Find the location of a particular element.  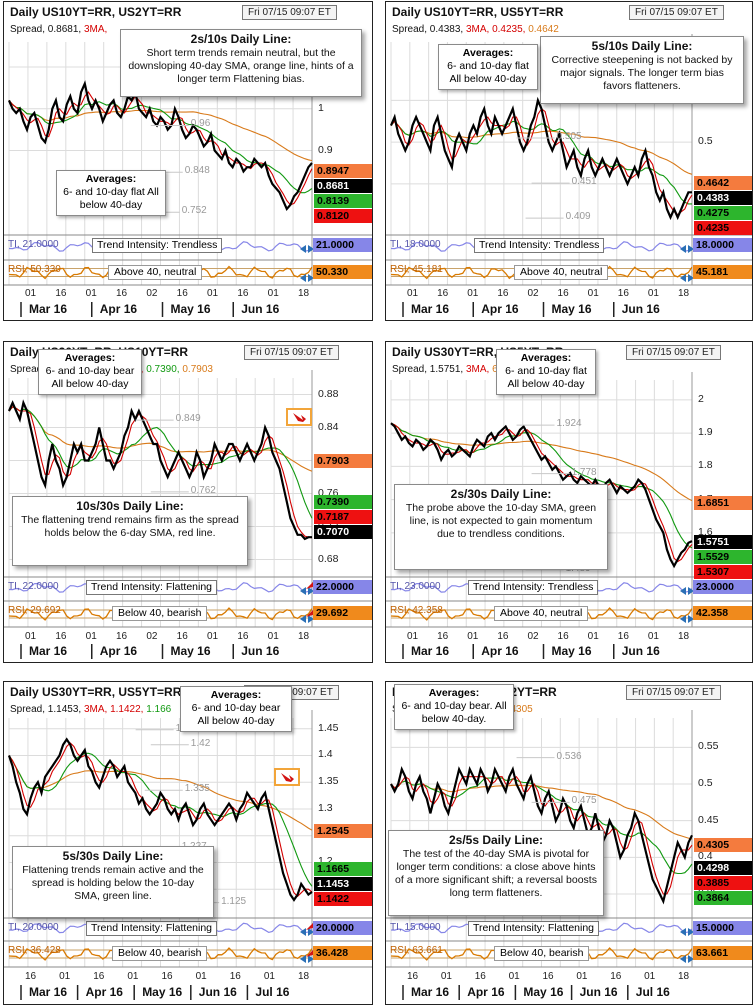

y-tick-label: 1.4 is located at coordinates (325, 754).